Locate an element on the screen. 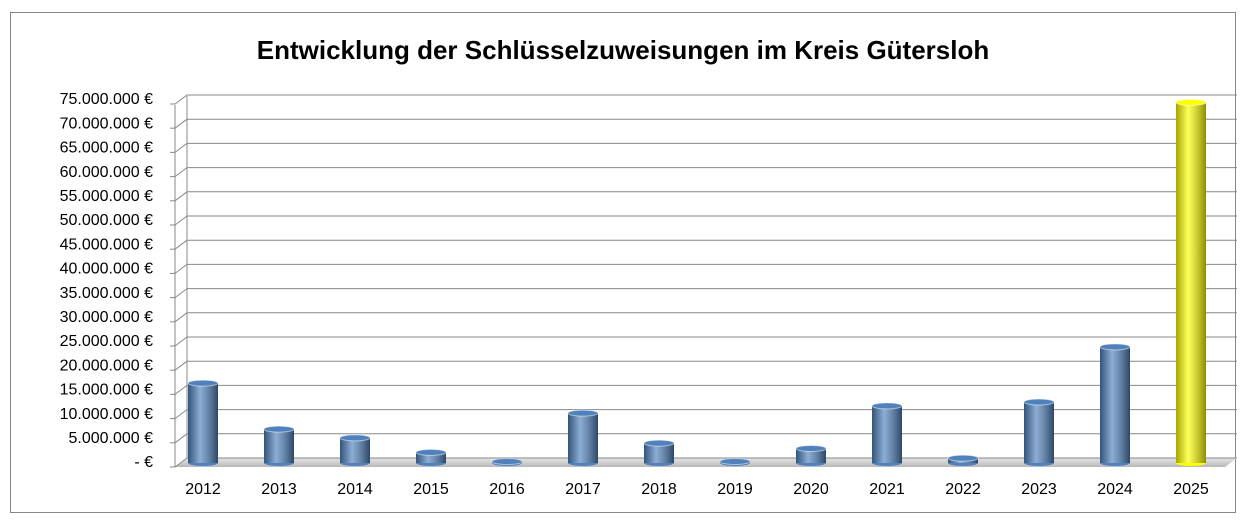 This screenshot has height=520, width=1246. x-tick-label: 2017 is located at coordinates (583, 489).